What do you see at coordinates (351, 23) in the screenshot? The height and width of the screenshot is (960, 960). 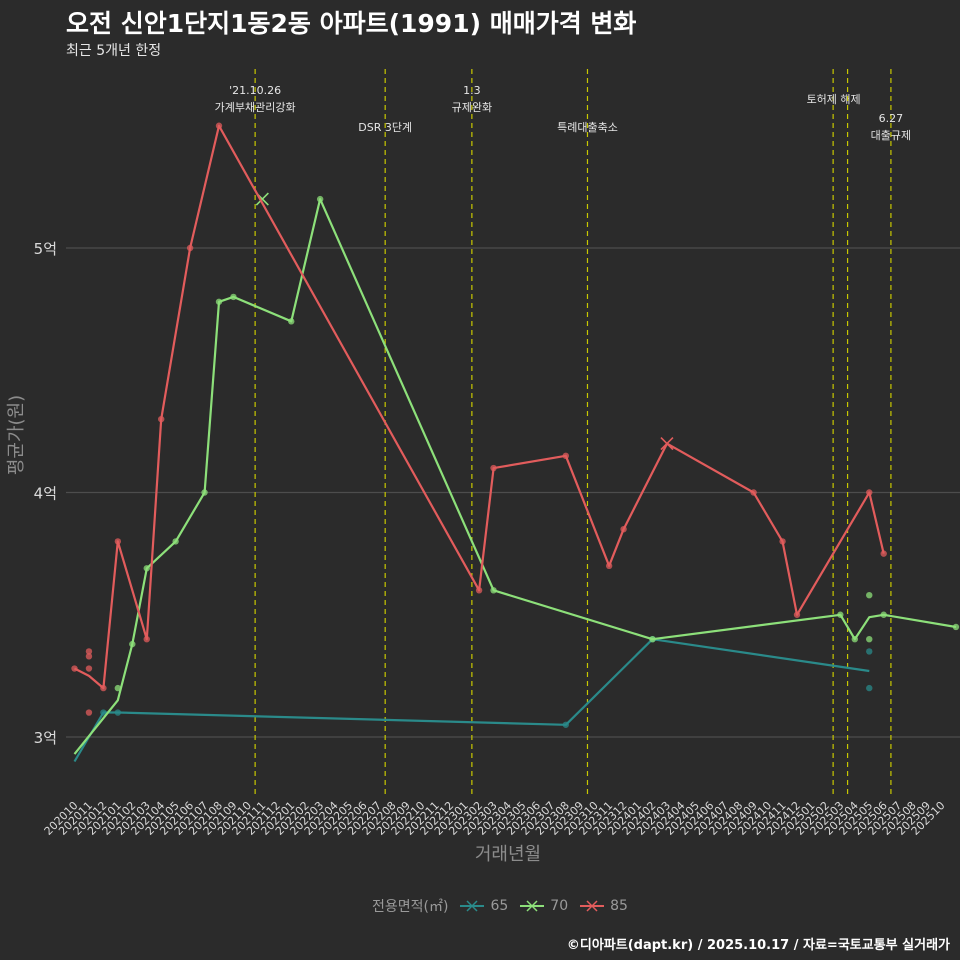 I see `chart-title: 오전 신안1단지1동2동 아파트(1991) 매매가격 변화` at bounding box center [351, 23].